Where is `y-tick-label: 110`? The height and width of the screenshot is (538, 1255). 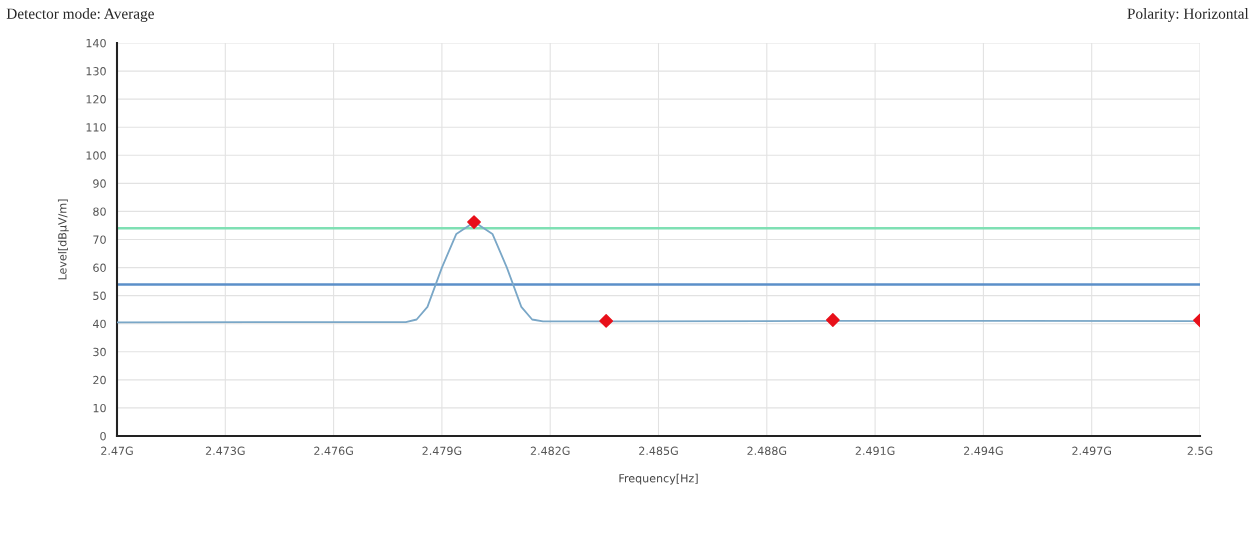 y-tick-label: 110 is located at coordinates (96, 127).